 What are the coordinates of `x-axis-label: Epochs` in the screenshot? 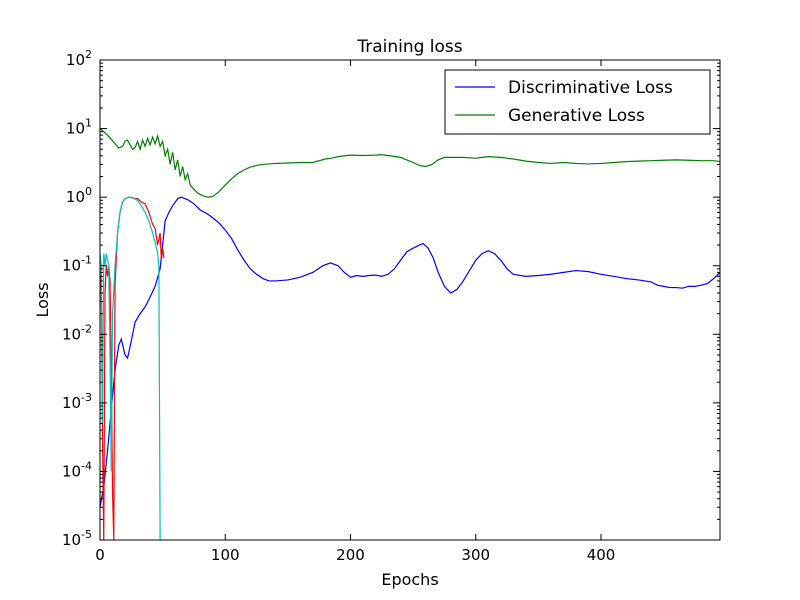 It's located at (409, 579).